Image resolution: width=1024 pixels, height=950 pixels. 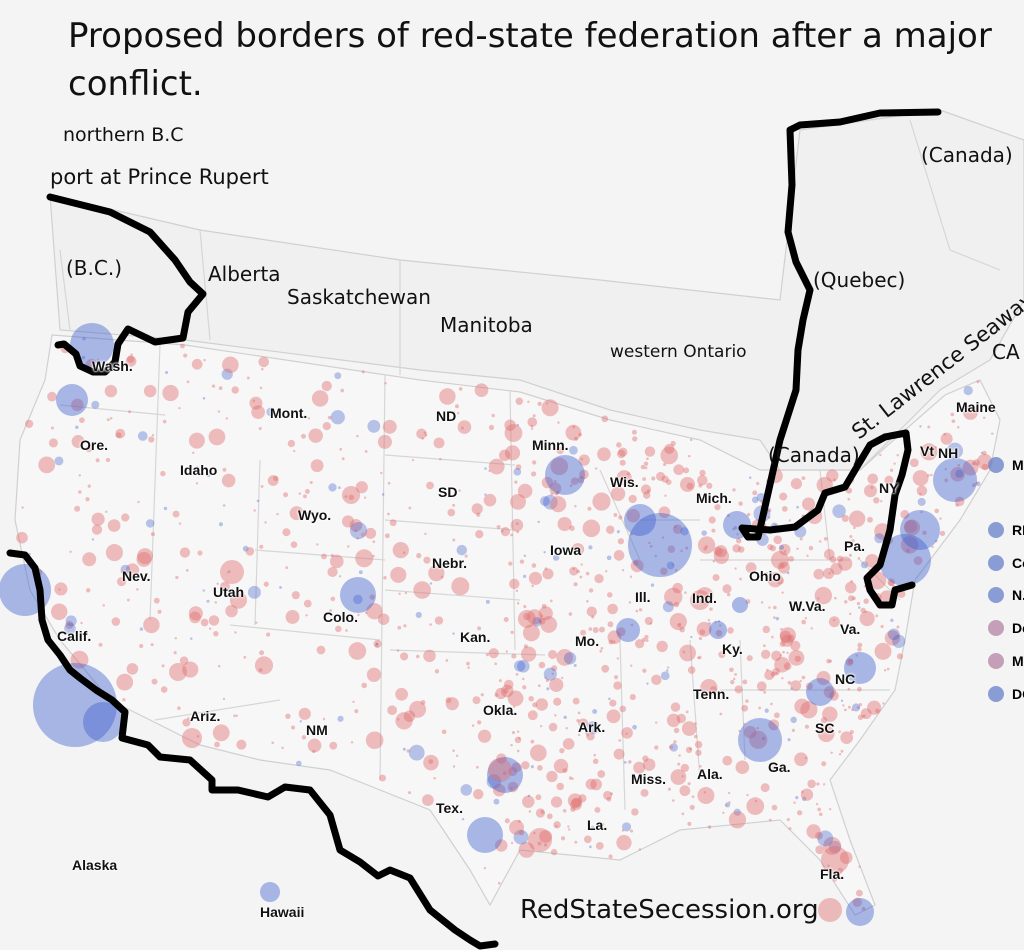 What do you see at coordinates (74, 636) in the screenshot?
I see `state-label-calif: Calif.` at bounding box center [74, 636].